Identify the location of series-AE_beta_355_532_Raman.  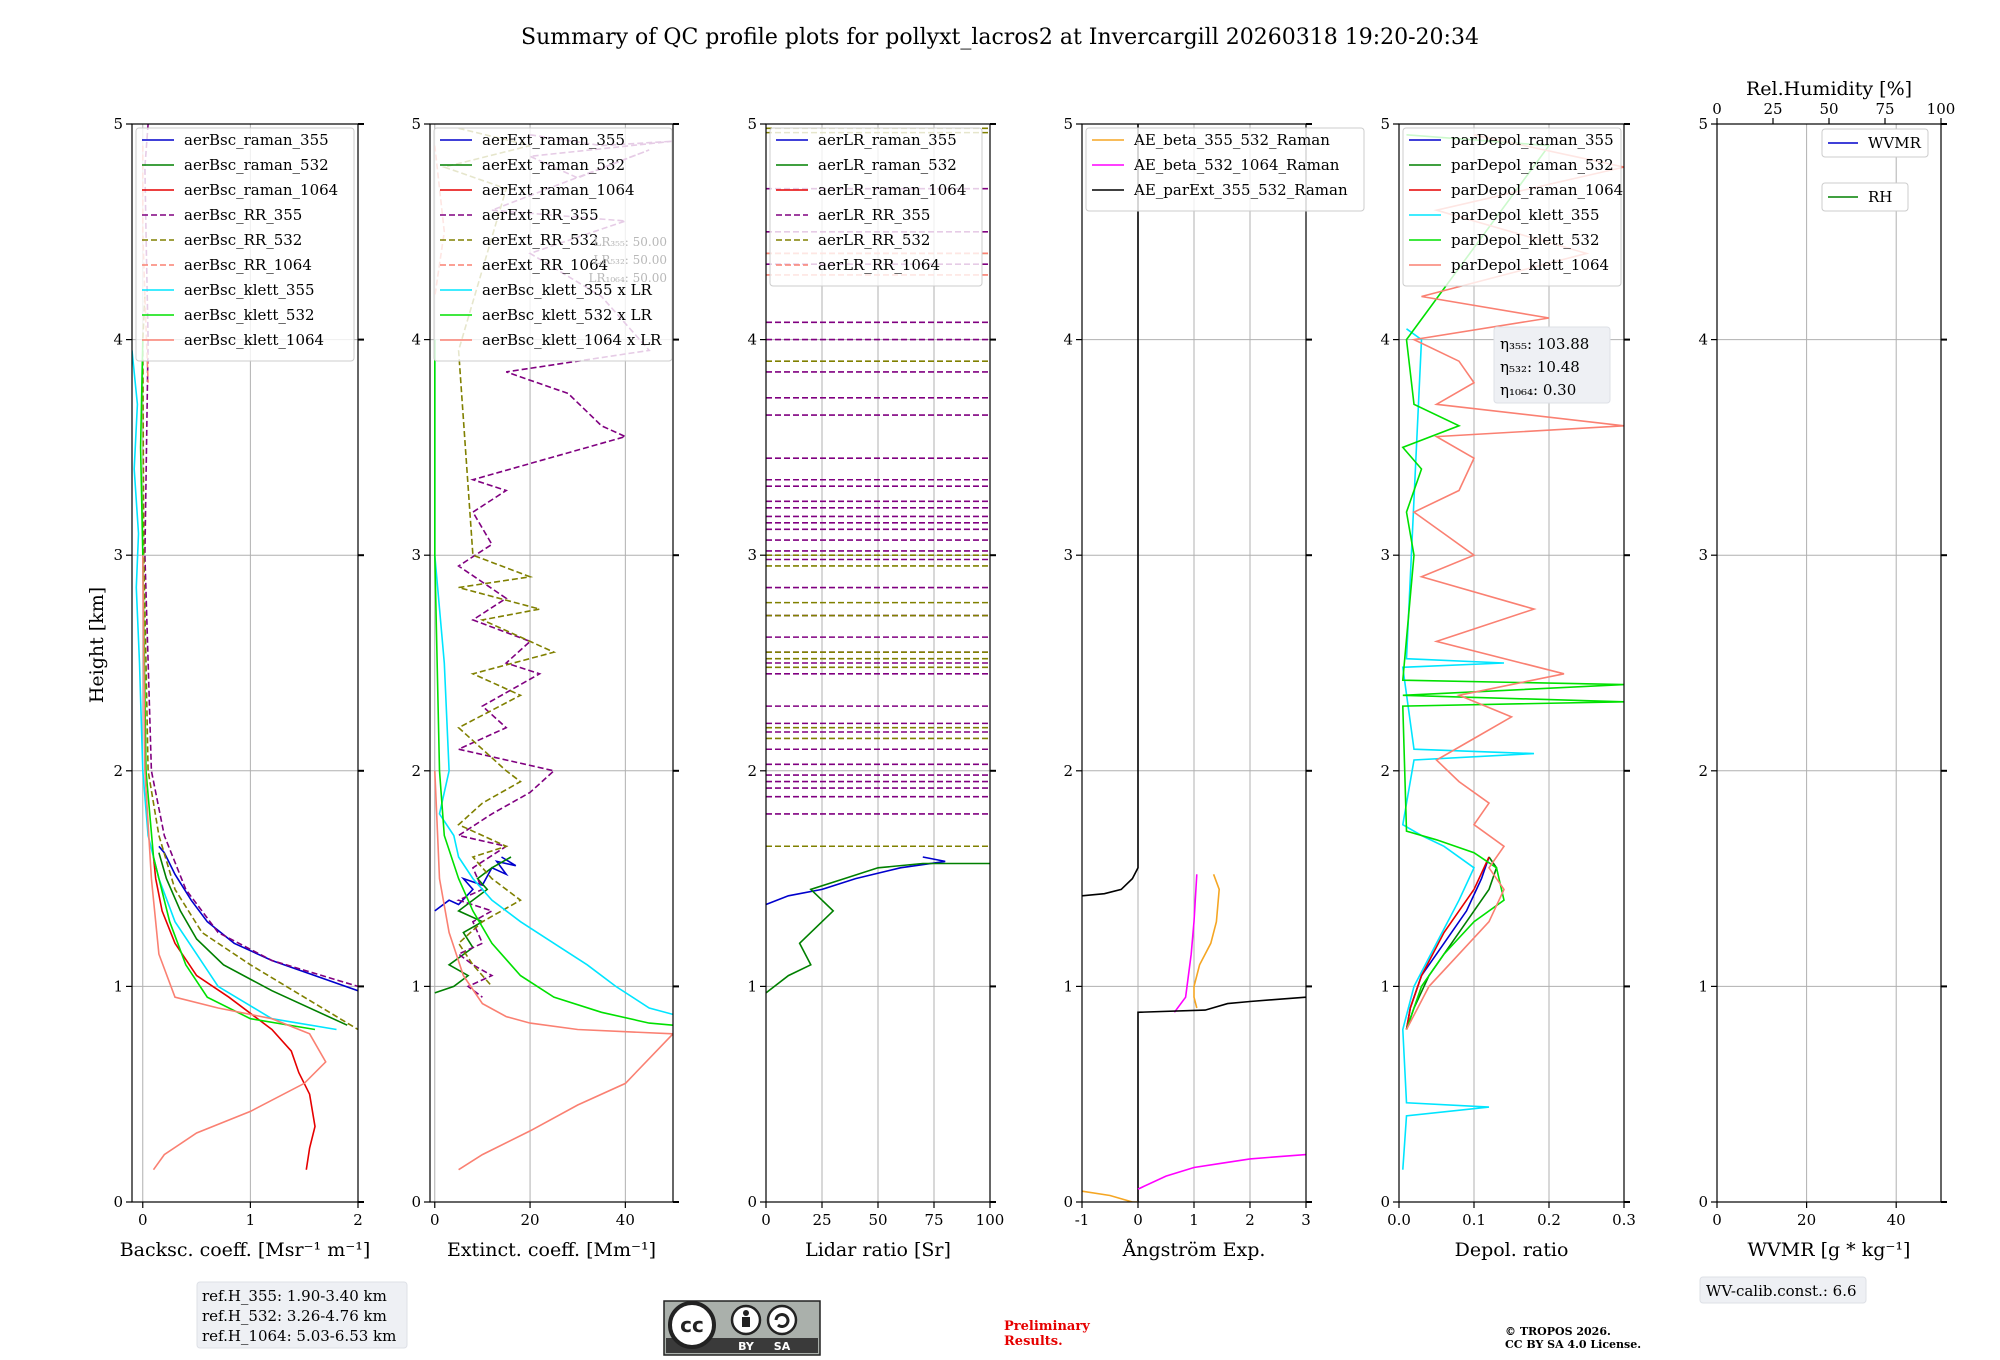
(1207, 941).